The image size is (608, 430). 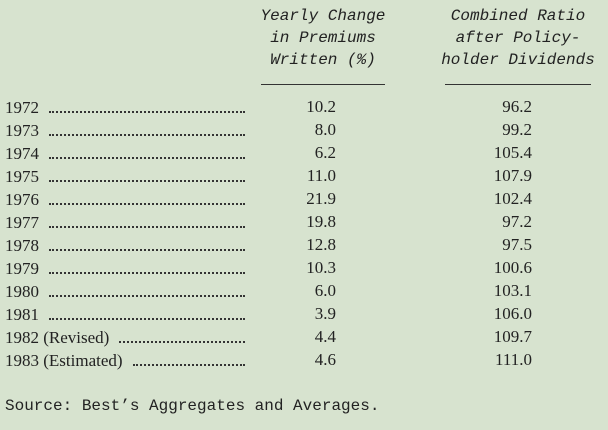 I want to click on year-label: 1980, so click(x=22, y=291).